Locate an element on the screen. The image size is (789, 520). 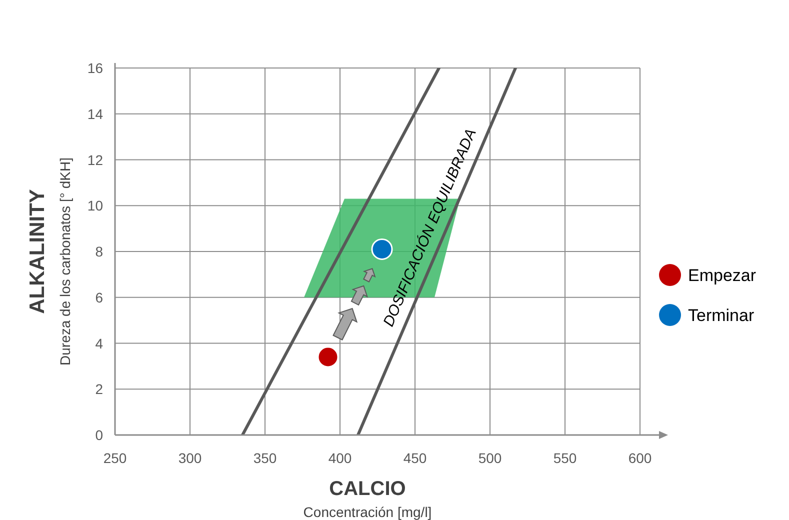
y-tick-label: 10 is located at coordinates (95, 206).